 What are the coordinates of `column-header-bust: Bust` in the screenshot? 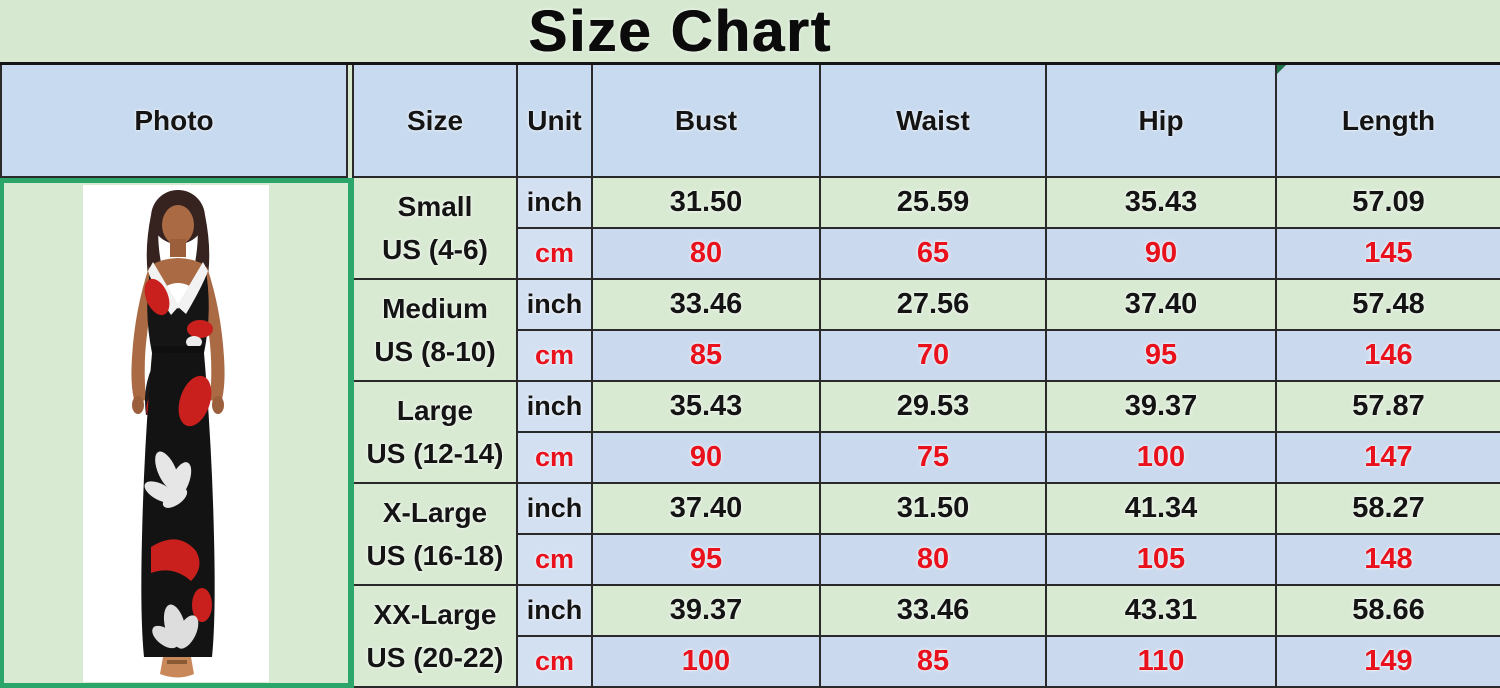 It's located at (707, 121).